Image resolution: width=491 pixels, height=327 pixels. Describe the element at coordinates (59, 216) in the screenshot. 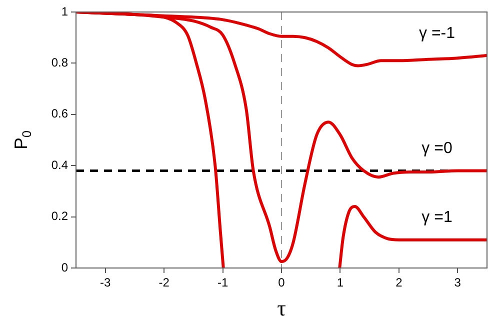

I see `y-tick-label: 0.2` at that location.